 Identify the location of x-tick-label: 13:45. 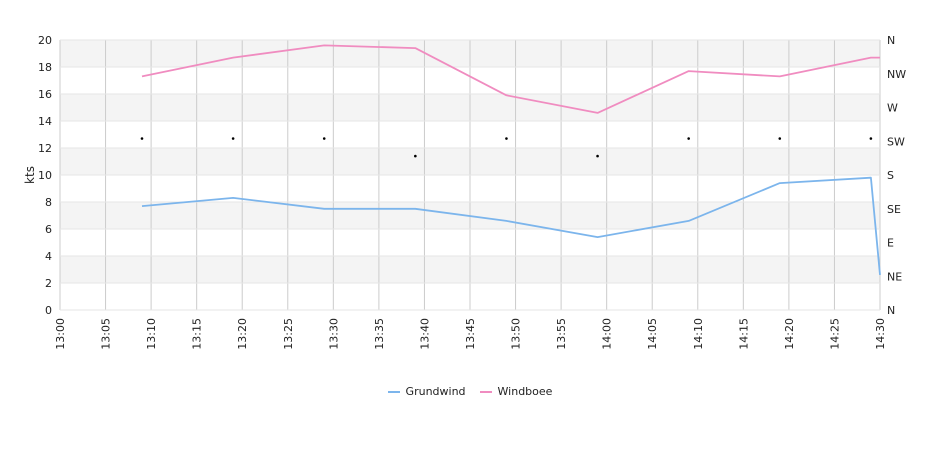
(470, 334).